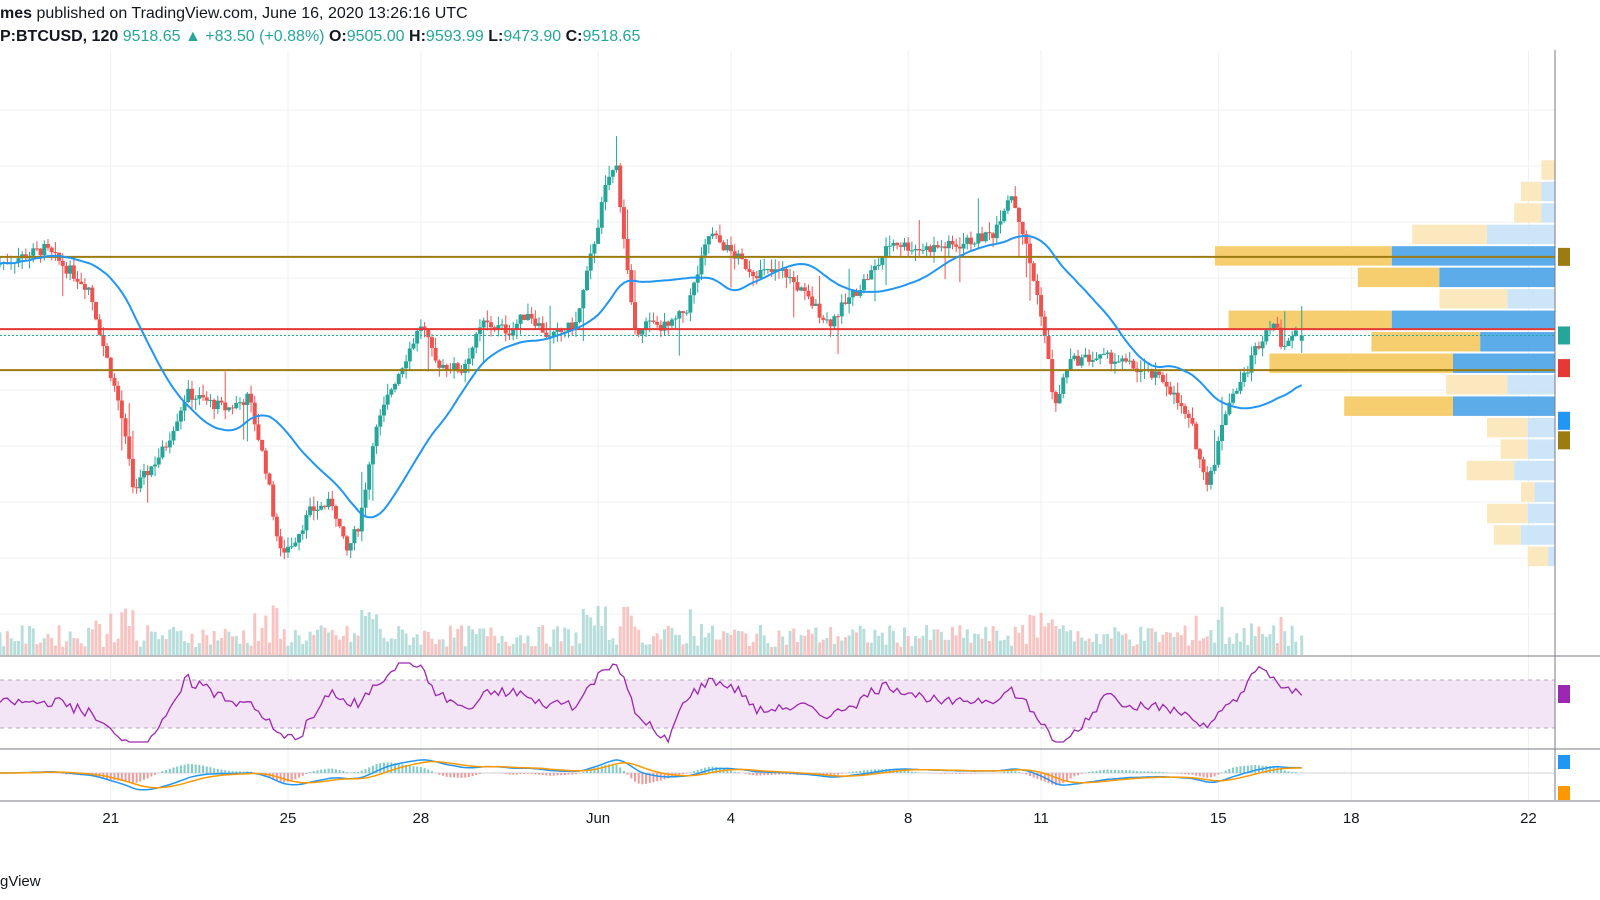 The height and width of the screenshot is (900, 1600). What do you see at coordinates (59, 36) in the screenshot?
I see `symbol-label: P:BTCUSD, 120` at bounding box center [59, 36].